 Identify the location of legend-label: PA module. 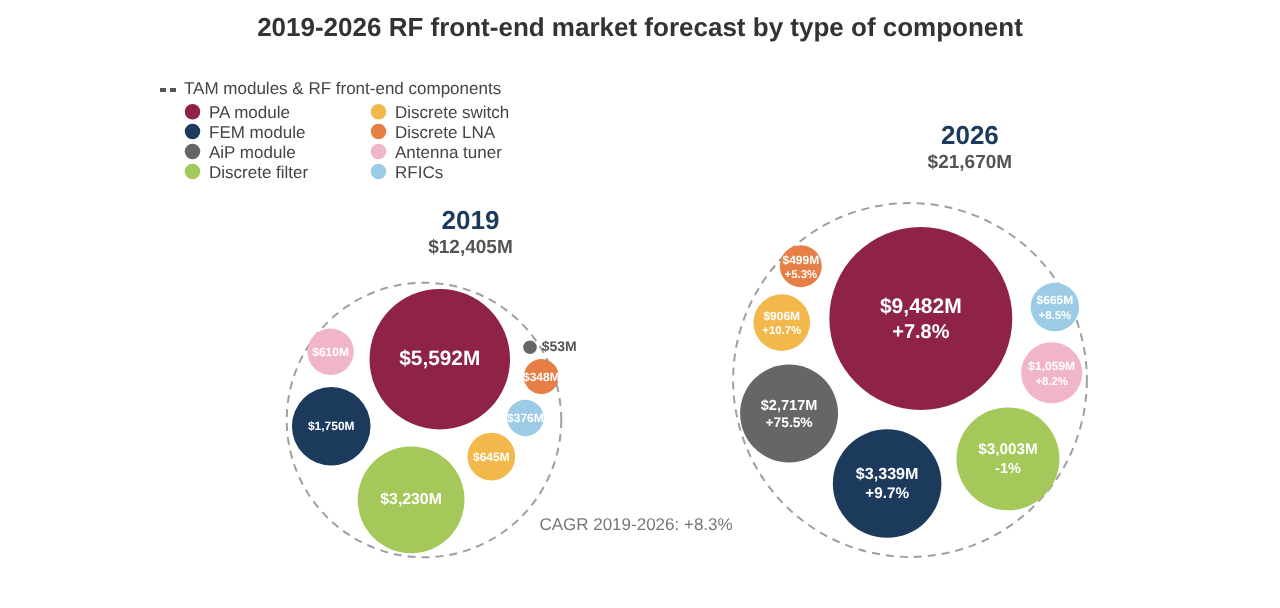
(250, 111).